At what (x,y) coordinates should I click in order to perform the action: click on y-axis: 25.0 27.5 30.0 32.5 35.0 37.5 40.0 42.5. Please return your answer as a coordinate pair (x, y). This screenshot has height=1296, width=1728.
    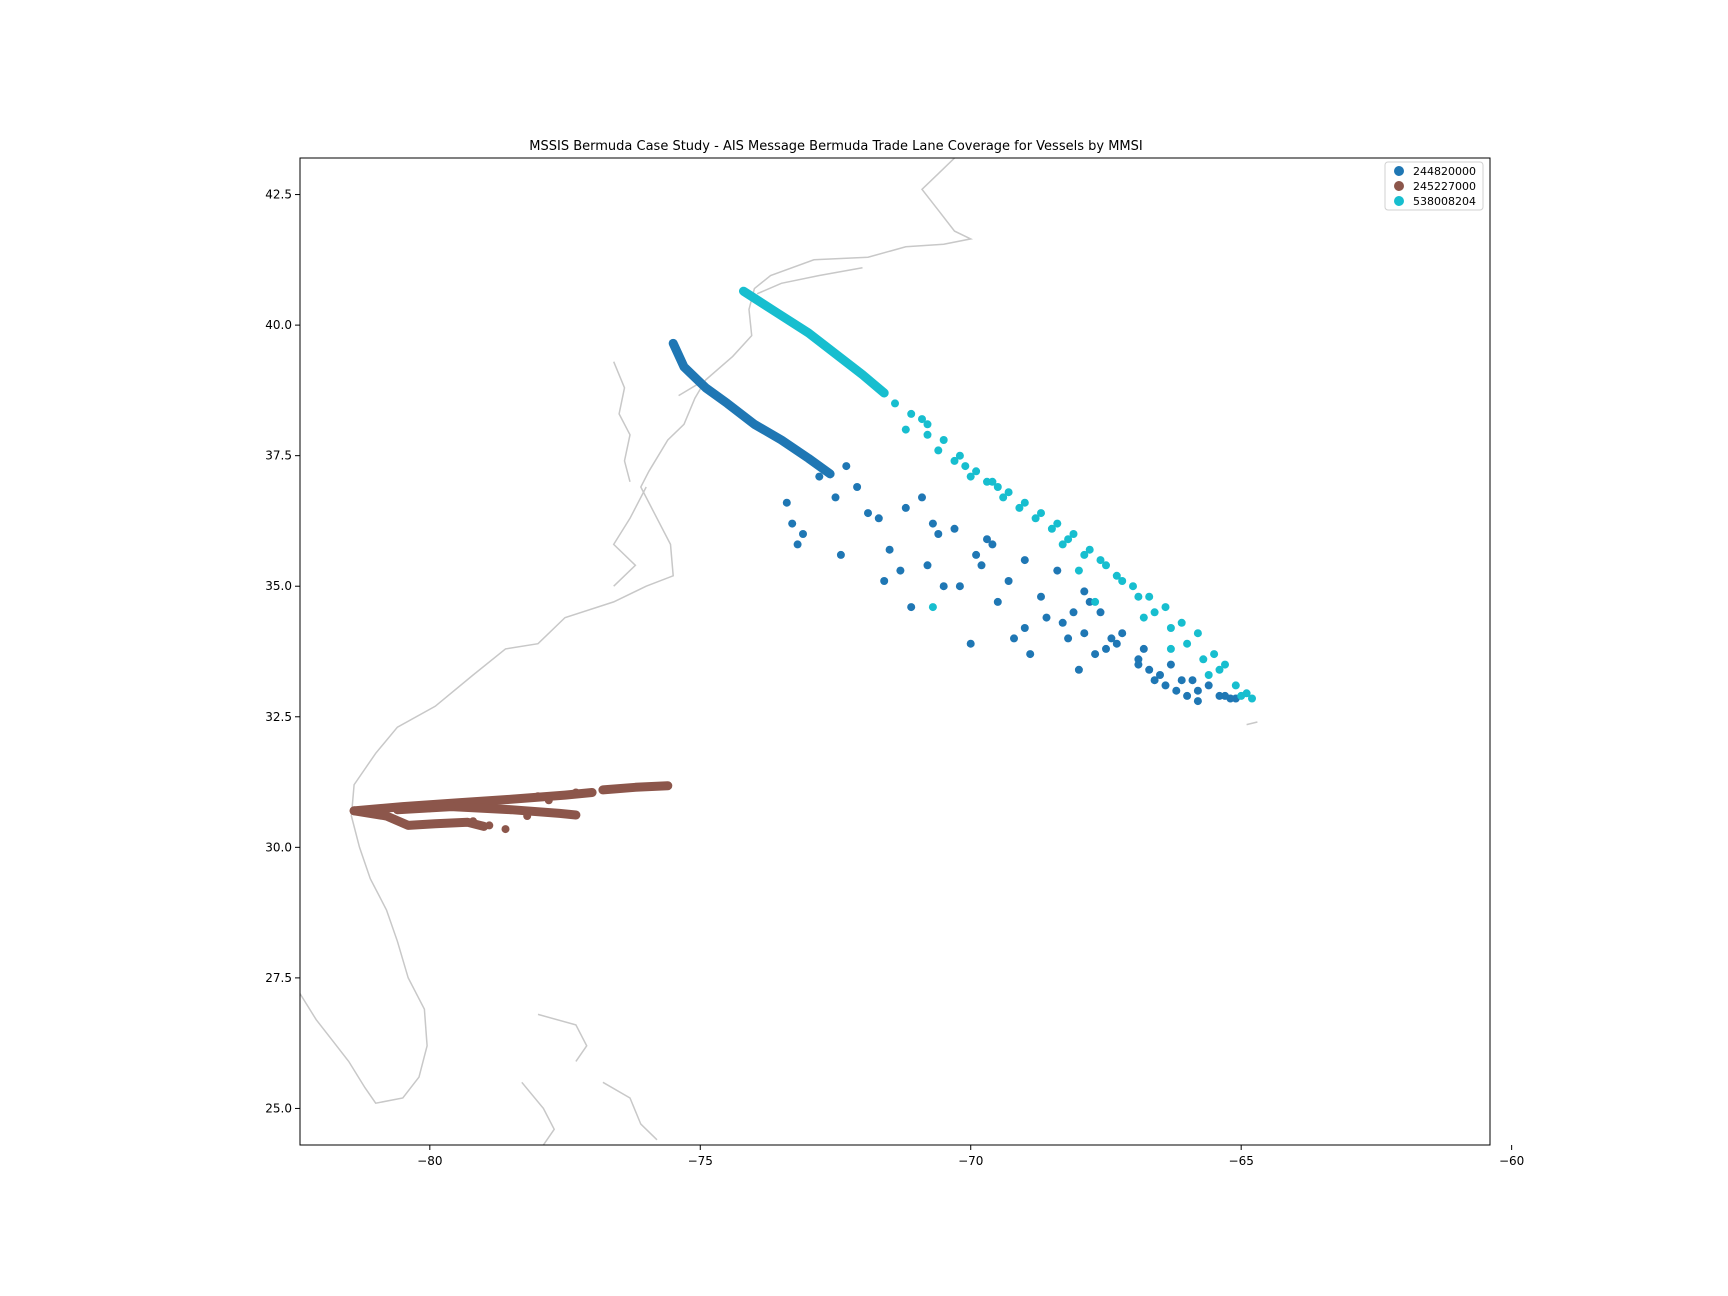
    Looking at the image, I should click on (282, 651).